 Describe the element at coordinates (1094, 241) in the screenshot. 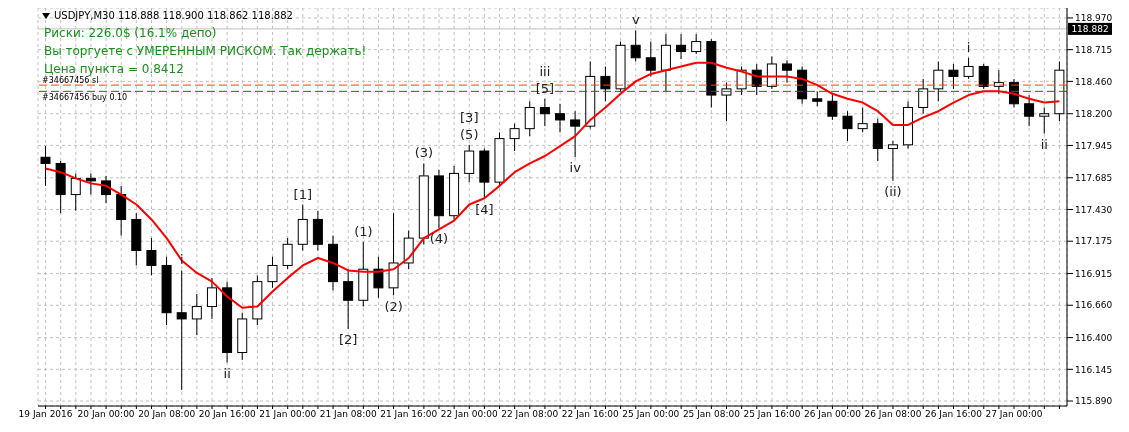

I see `y-tick-label: 117.175` at that location.